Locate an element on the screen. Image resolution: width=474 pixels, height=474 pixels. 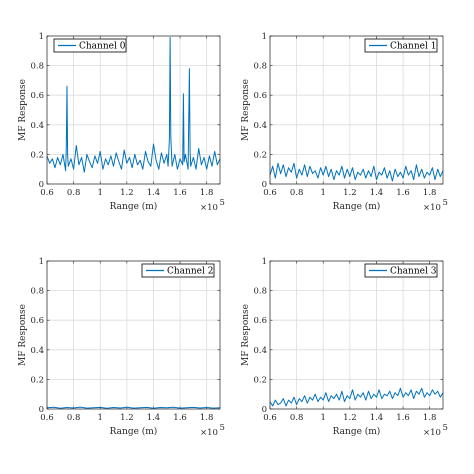
legend-label: Channel 2 is located at coordinates (190, 272).